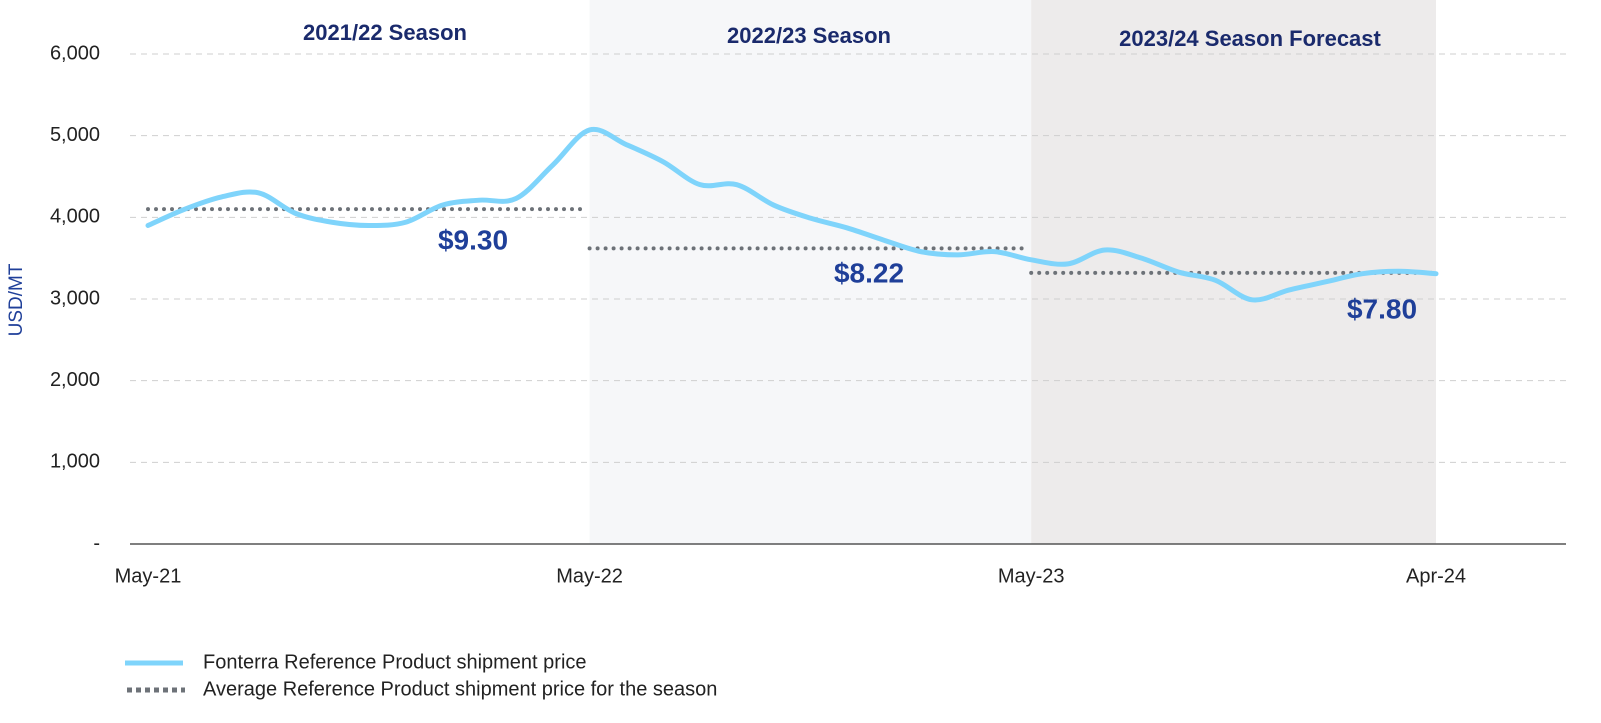 Image resolution: width=1601 pixels, height=723 pixels. Describe the element at coordinates (1250, 38) in the screenshot. I see `season-title: 2023/24 Season Forecast` at that location.